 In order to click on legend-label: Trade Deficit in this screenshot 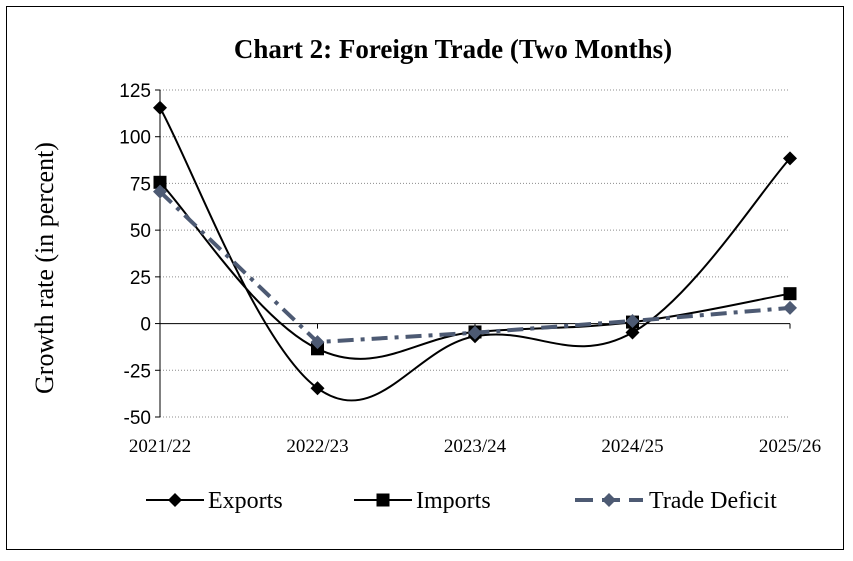, I will do `click(713, 501)`.